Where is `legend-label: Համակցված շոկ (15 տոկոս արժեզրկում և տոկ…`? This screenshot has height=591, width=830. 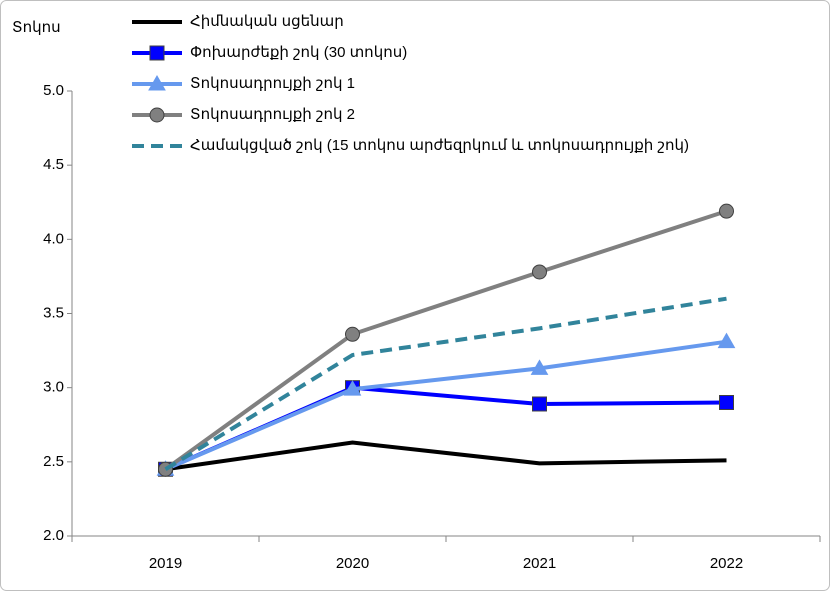
legend-label: Համակցված շոկ (15 տոկոս արժեզրկում և տոկ… is located at coordinates (439, 145).